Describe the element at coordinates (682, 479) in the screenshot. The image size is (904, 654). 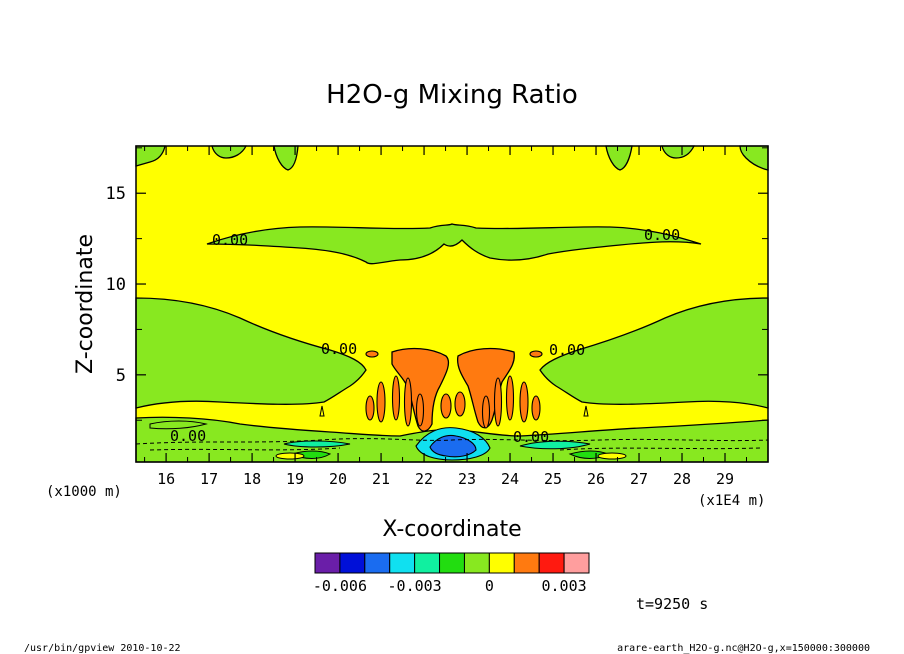
I see `x-tick-label: 28` at that location.